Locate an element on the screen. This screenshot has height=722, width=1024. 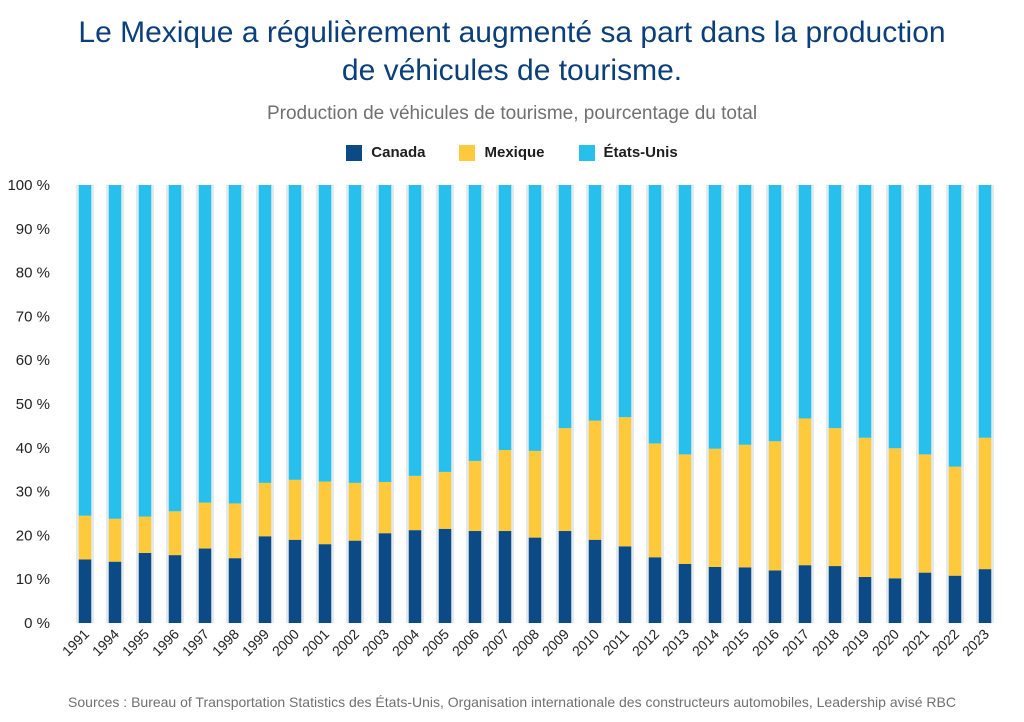
legend-swatch-canada is located at coordinates (354, 152).